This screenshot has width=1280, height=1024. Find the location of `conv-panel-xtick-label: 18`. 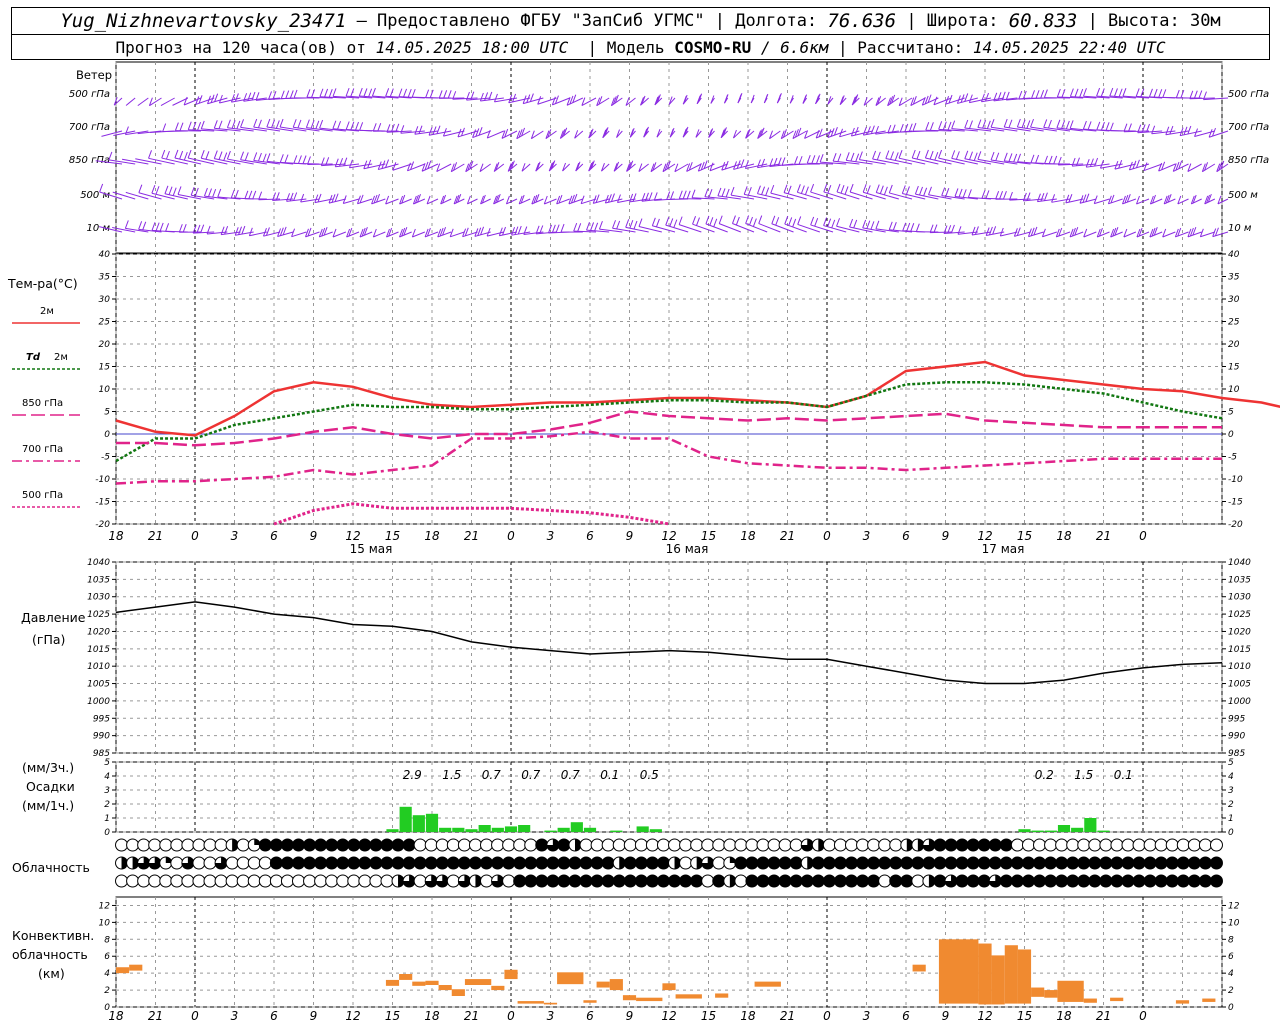

conv-panel-xtick-label: 18 is located at coordinates (432, 1016).